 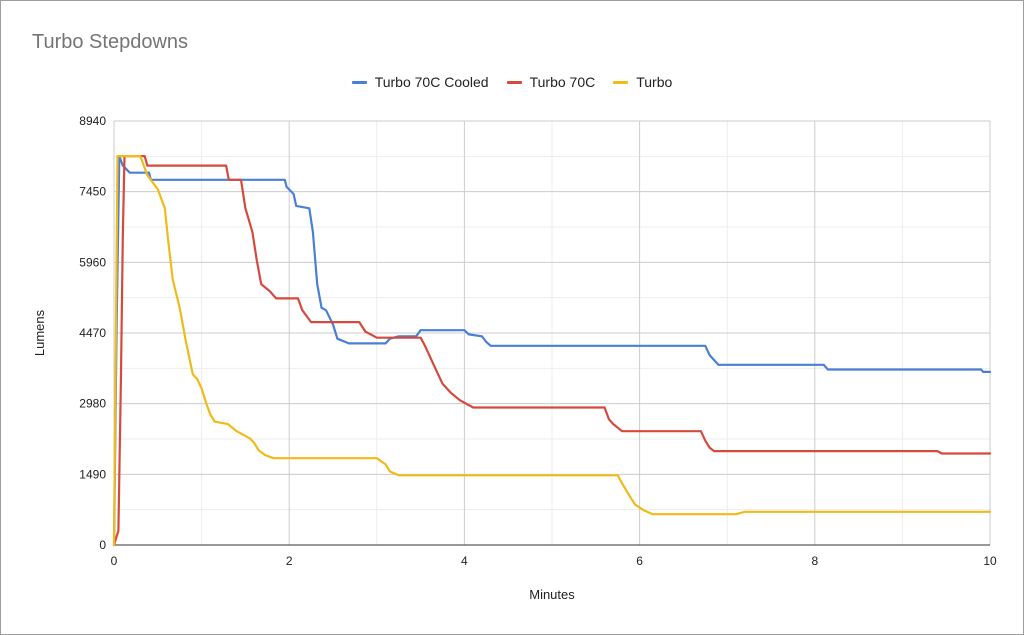 What do you see at coordinates (92, 262) in the screenshot?
I see `y-tick-label: 5960` at bounding box center [92, 262].